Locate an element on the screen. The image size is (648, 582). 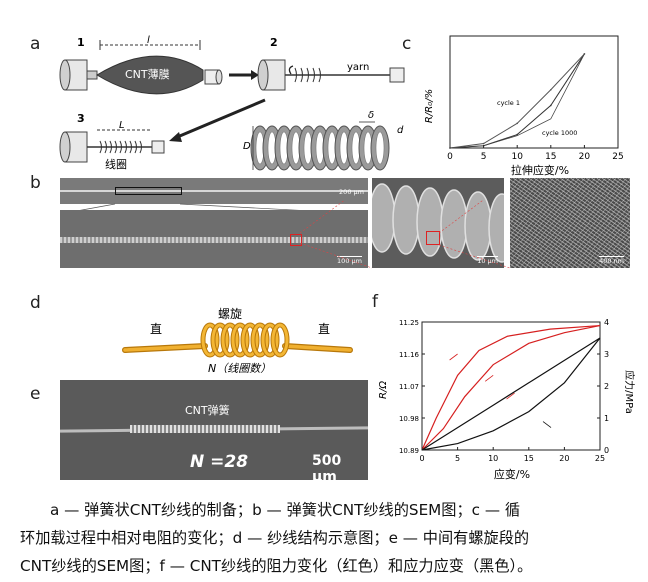
f-xlabel: 应变/% is located at coordinates (512, 474).